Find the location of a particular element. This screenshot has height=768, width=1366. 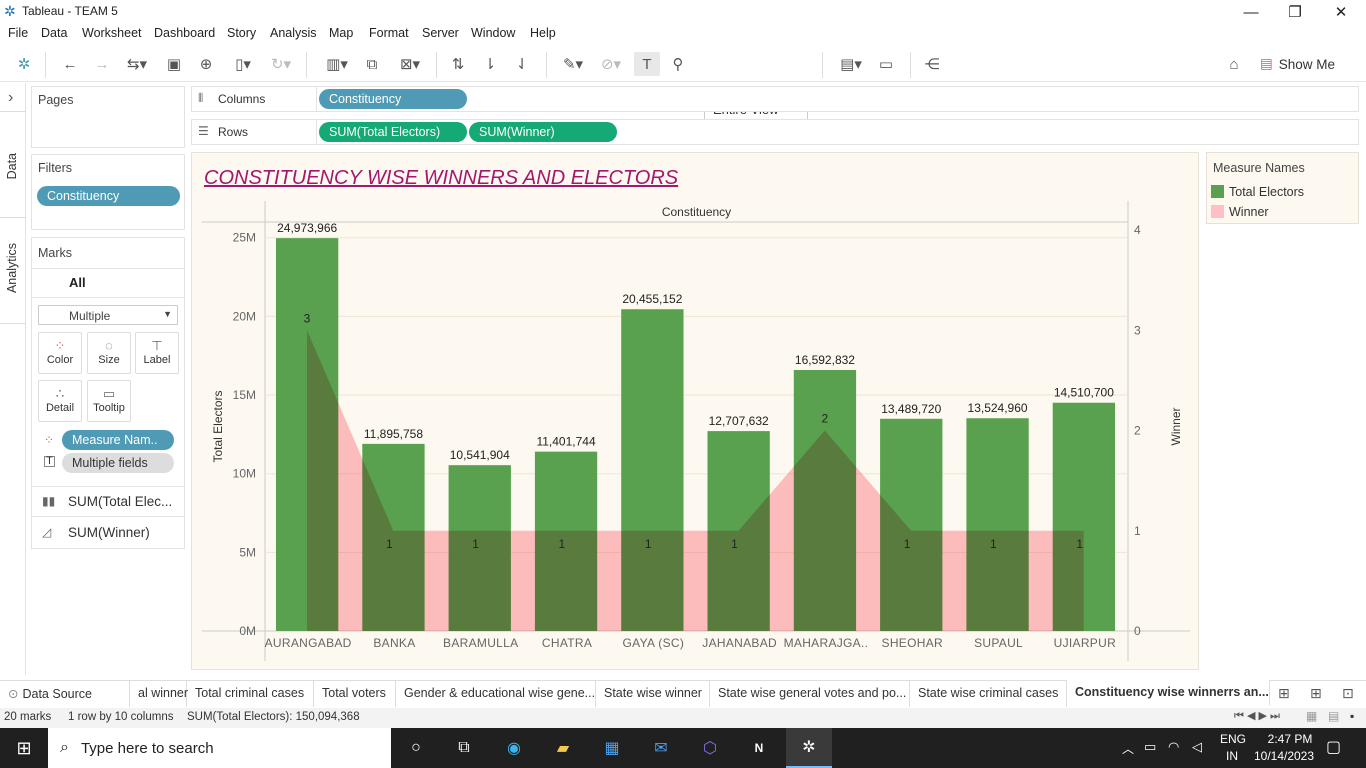

tab-total-criminal-cases: Total criminal cases is located at coordinates (250, 694).